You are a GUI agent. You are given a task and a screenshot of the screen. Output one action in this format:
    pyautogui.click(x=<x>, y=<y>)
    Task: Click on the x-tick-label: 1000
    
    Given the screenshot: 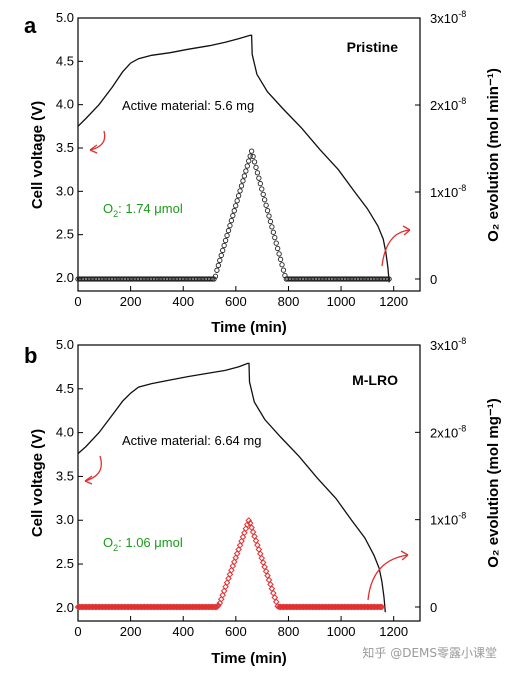 What is the action you would take?
    pyautogui.click(x=341, y=631)
    